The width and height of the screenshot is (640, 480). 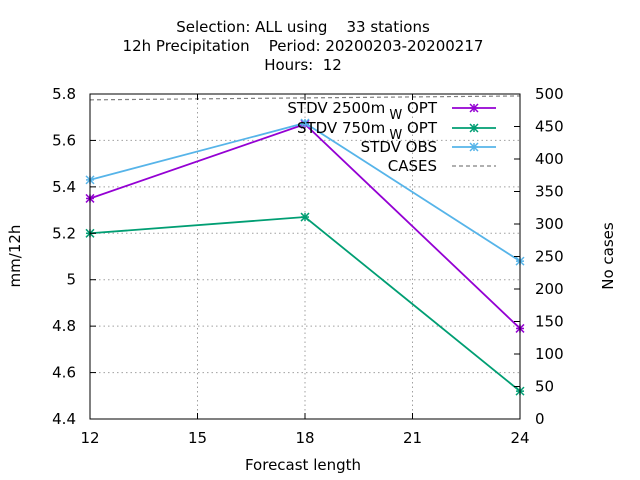 What do you see at coordinates (608, 256) in the screenshot?
I see `y2-axis-label: No cases` at bounding box center [608, 256].